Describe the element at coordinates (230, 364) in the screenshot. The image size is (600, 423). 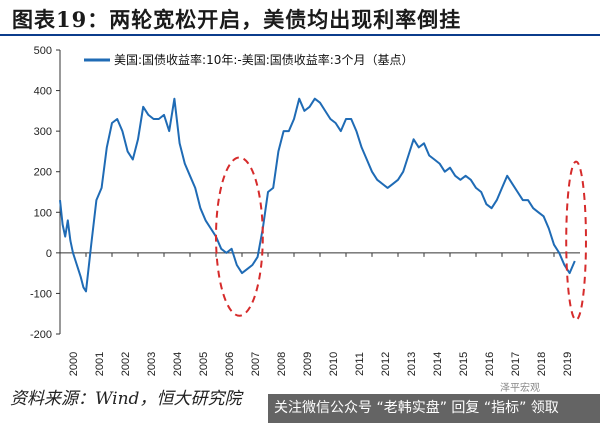
I see `x-tick-label: 2006` at that location.